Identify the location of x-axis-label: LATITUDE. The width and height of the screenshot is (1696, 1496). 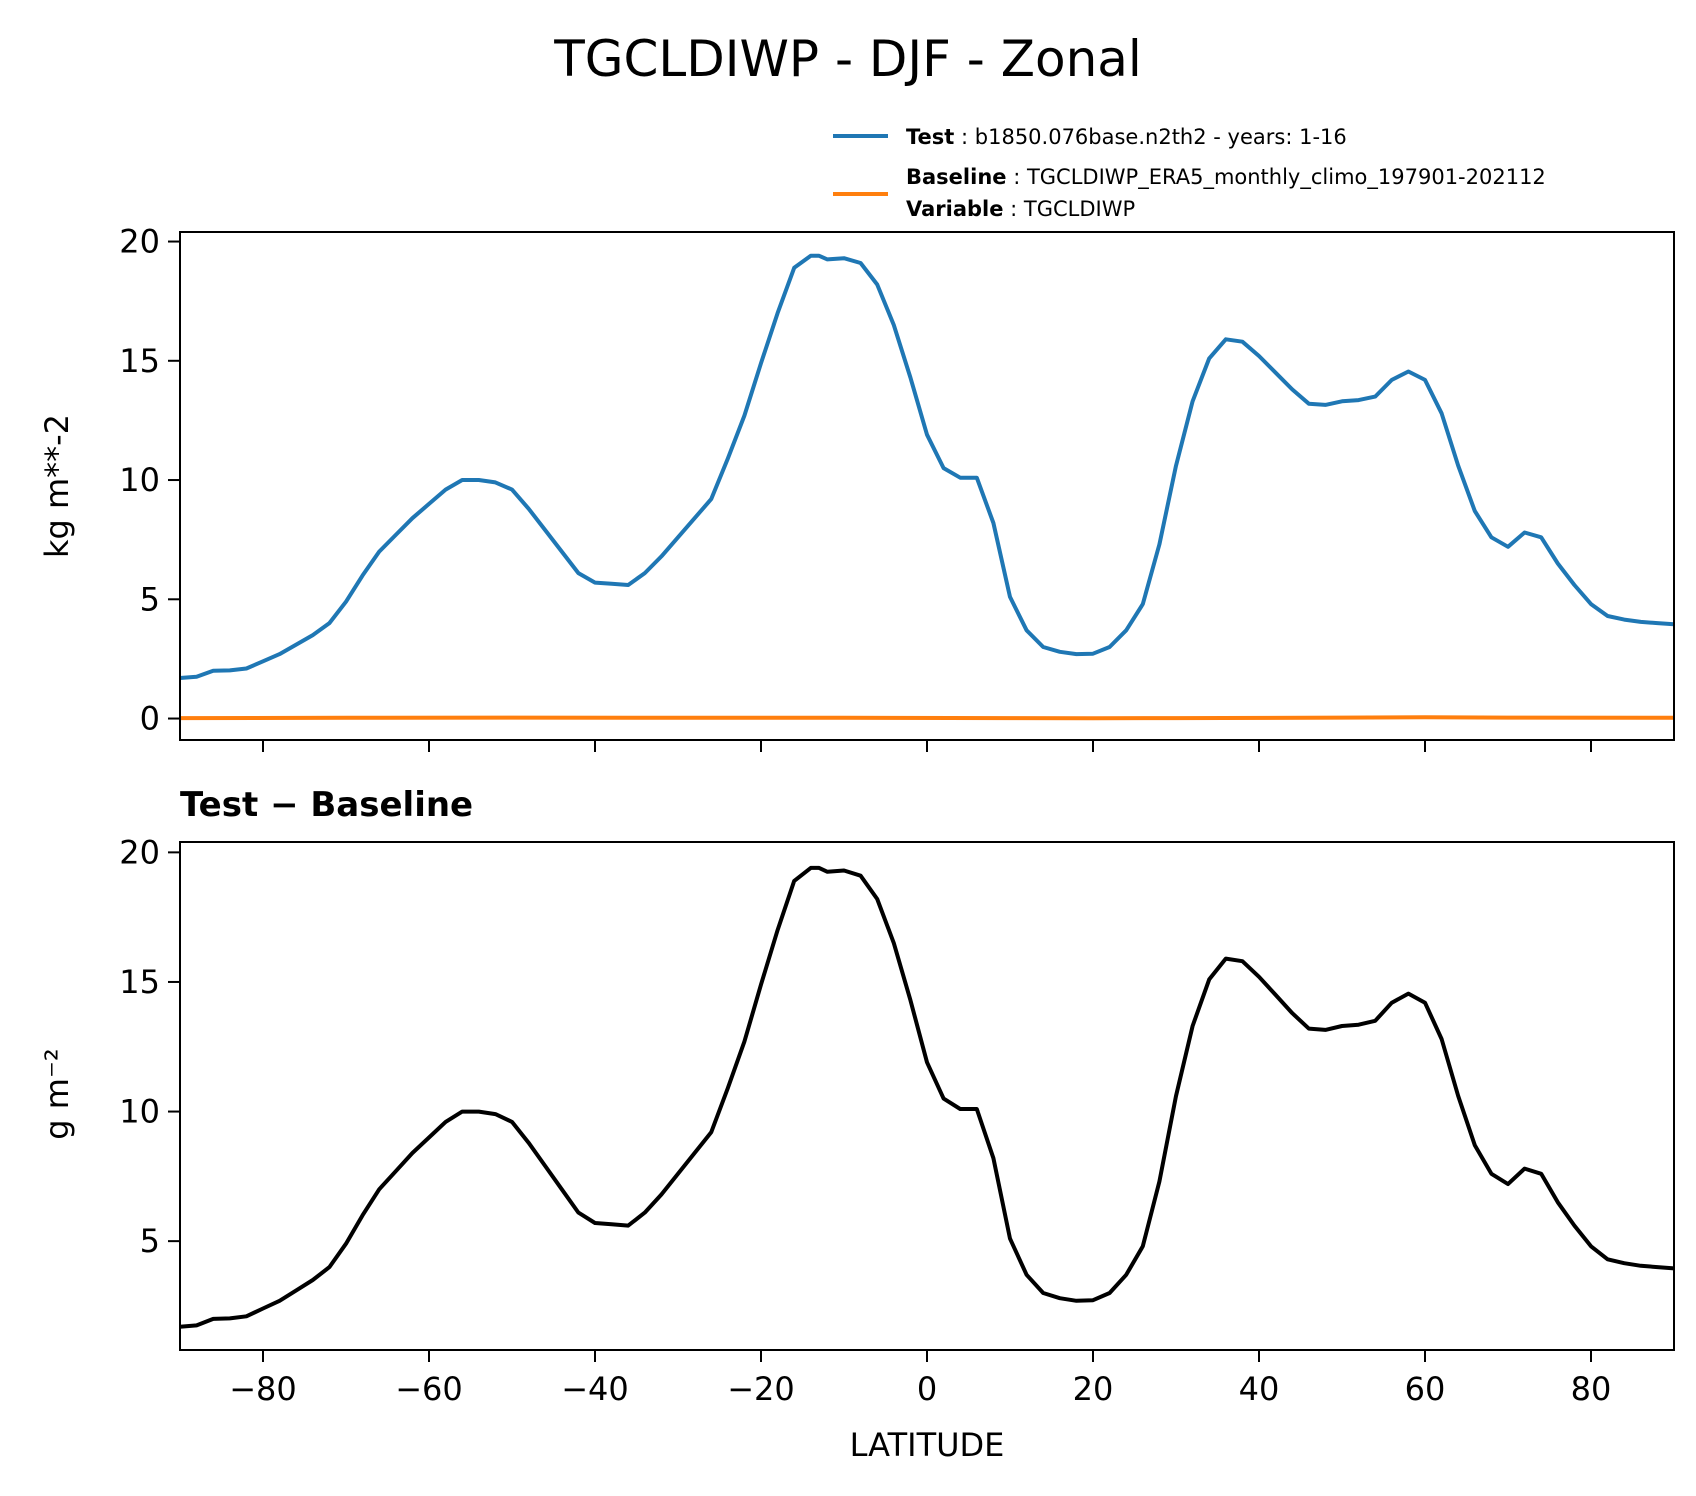
(927, 1445).